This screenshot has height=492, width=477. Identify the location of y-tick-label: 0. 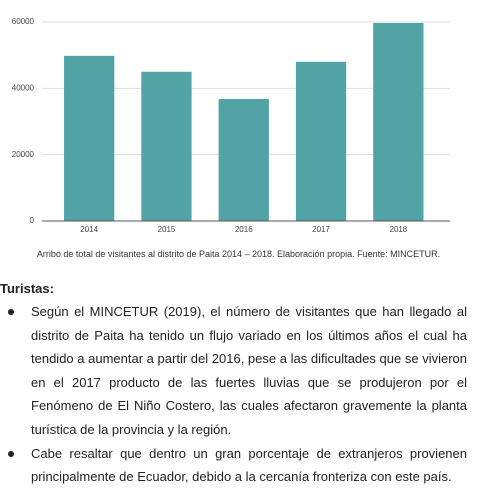
(32, 220).